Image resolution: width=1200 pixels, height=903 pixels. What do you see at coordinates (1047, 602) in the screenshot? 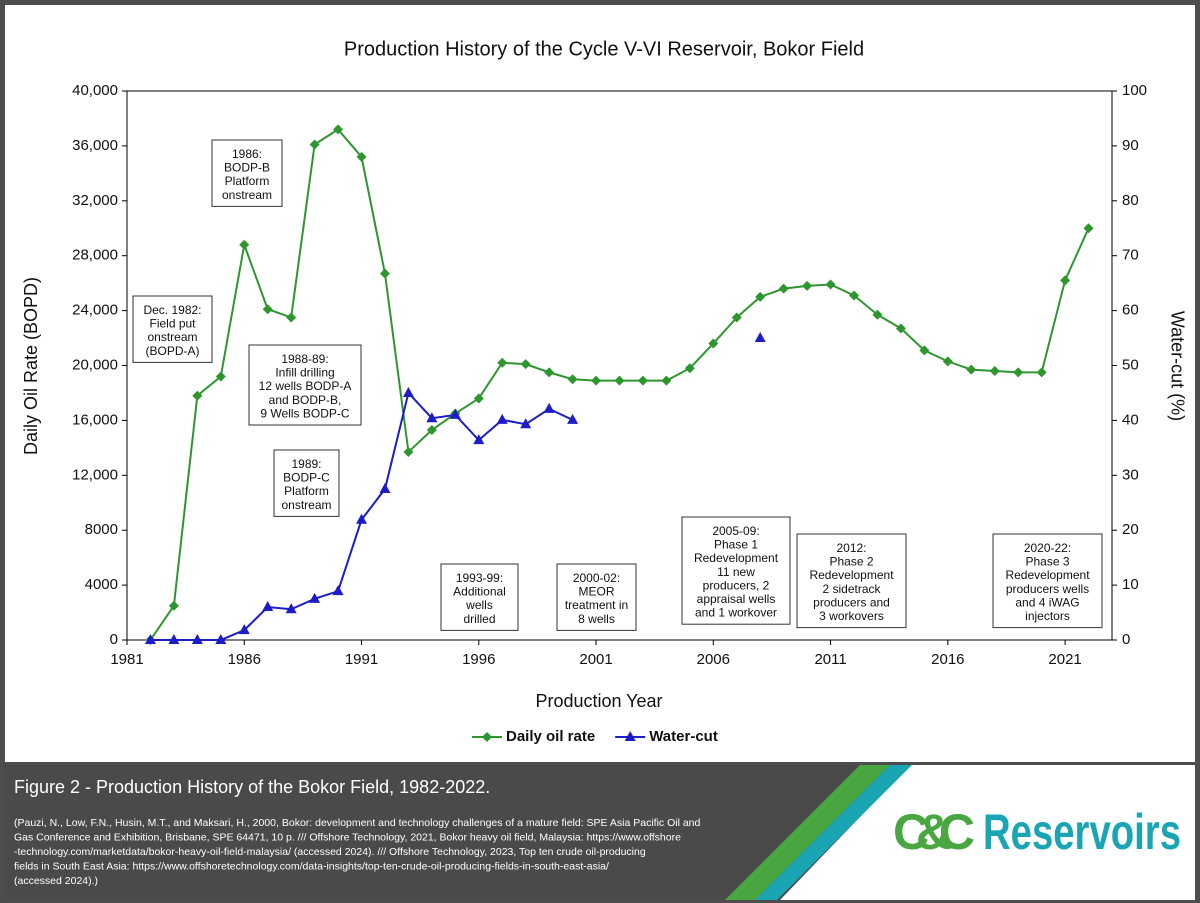
I see `annotation-text: and 4 iWAG` at bounding box center [1047, 602].